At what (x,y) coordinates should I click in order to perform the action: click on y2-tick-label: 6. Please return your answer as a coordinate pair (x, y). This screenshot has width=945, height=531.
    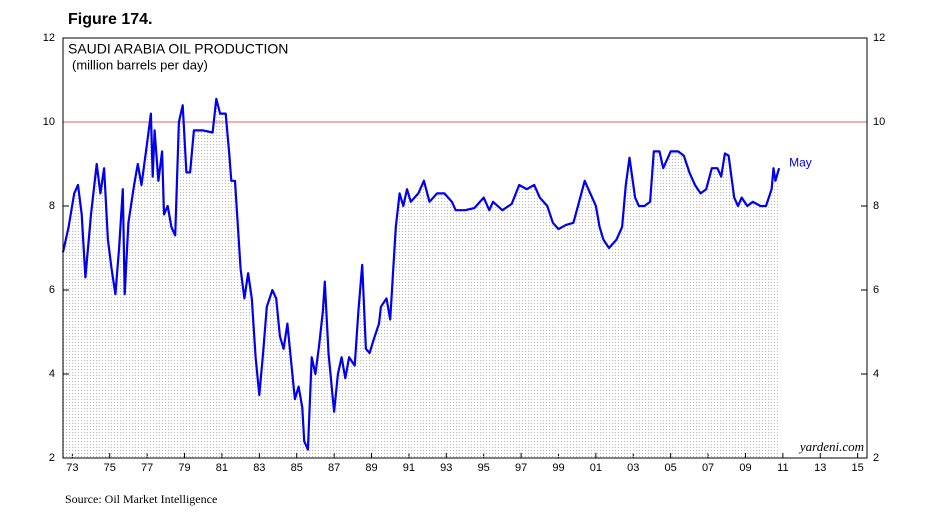
    Looking at the image, I should click on (876, 290).